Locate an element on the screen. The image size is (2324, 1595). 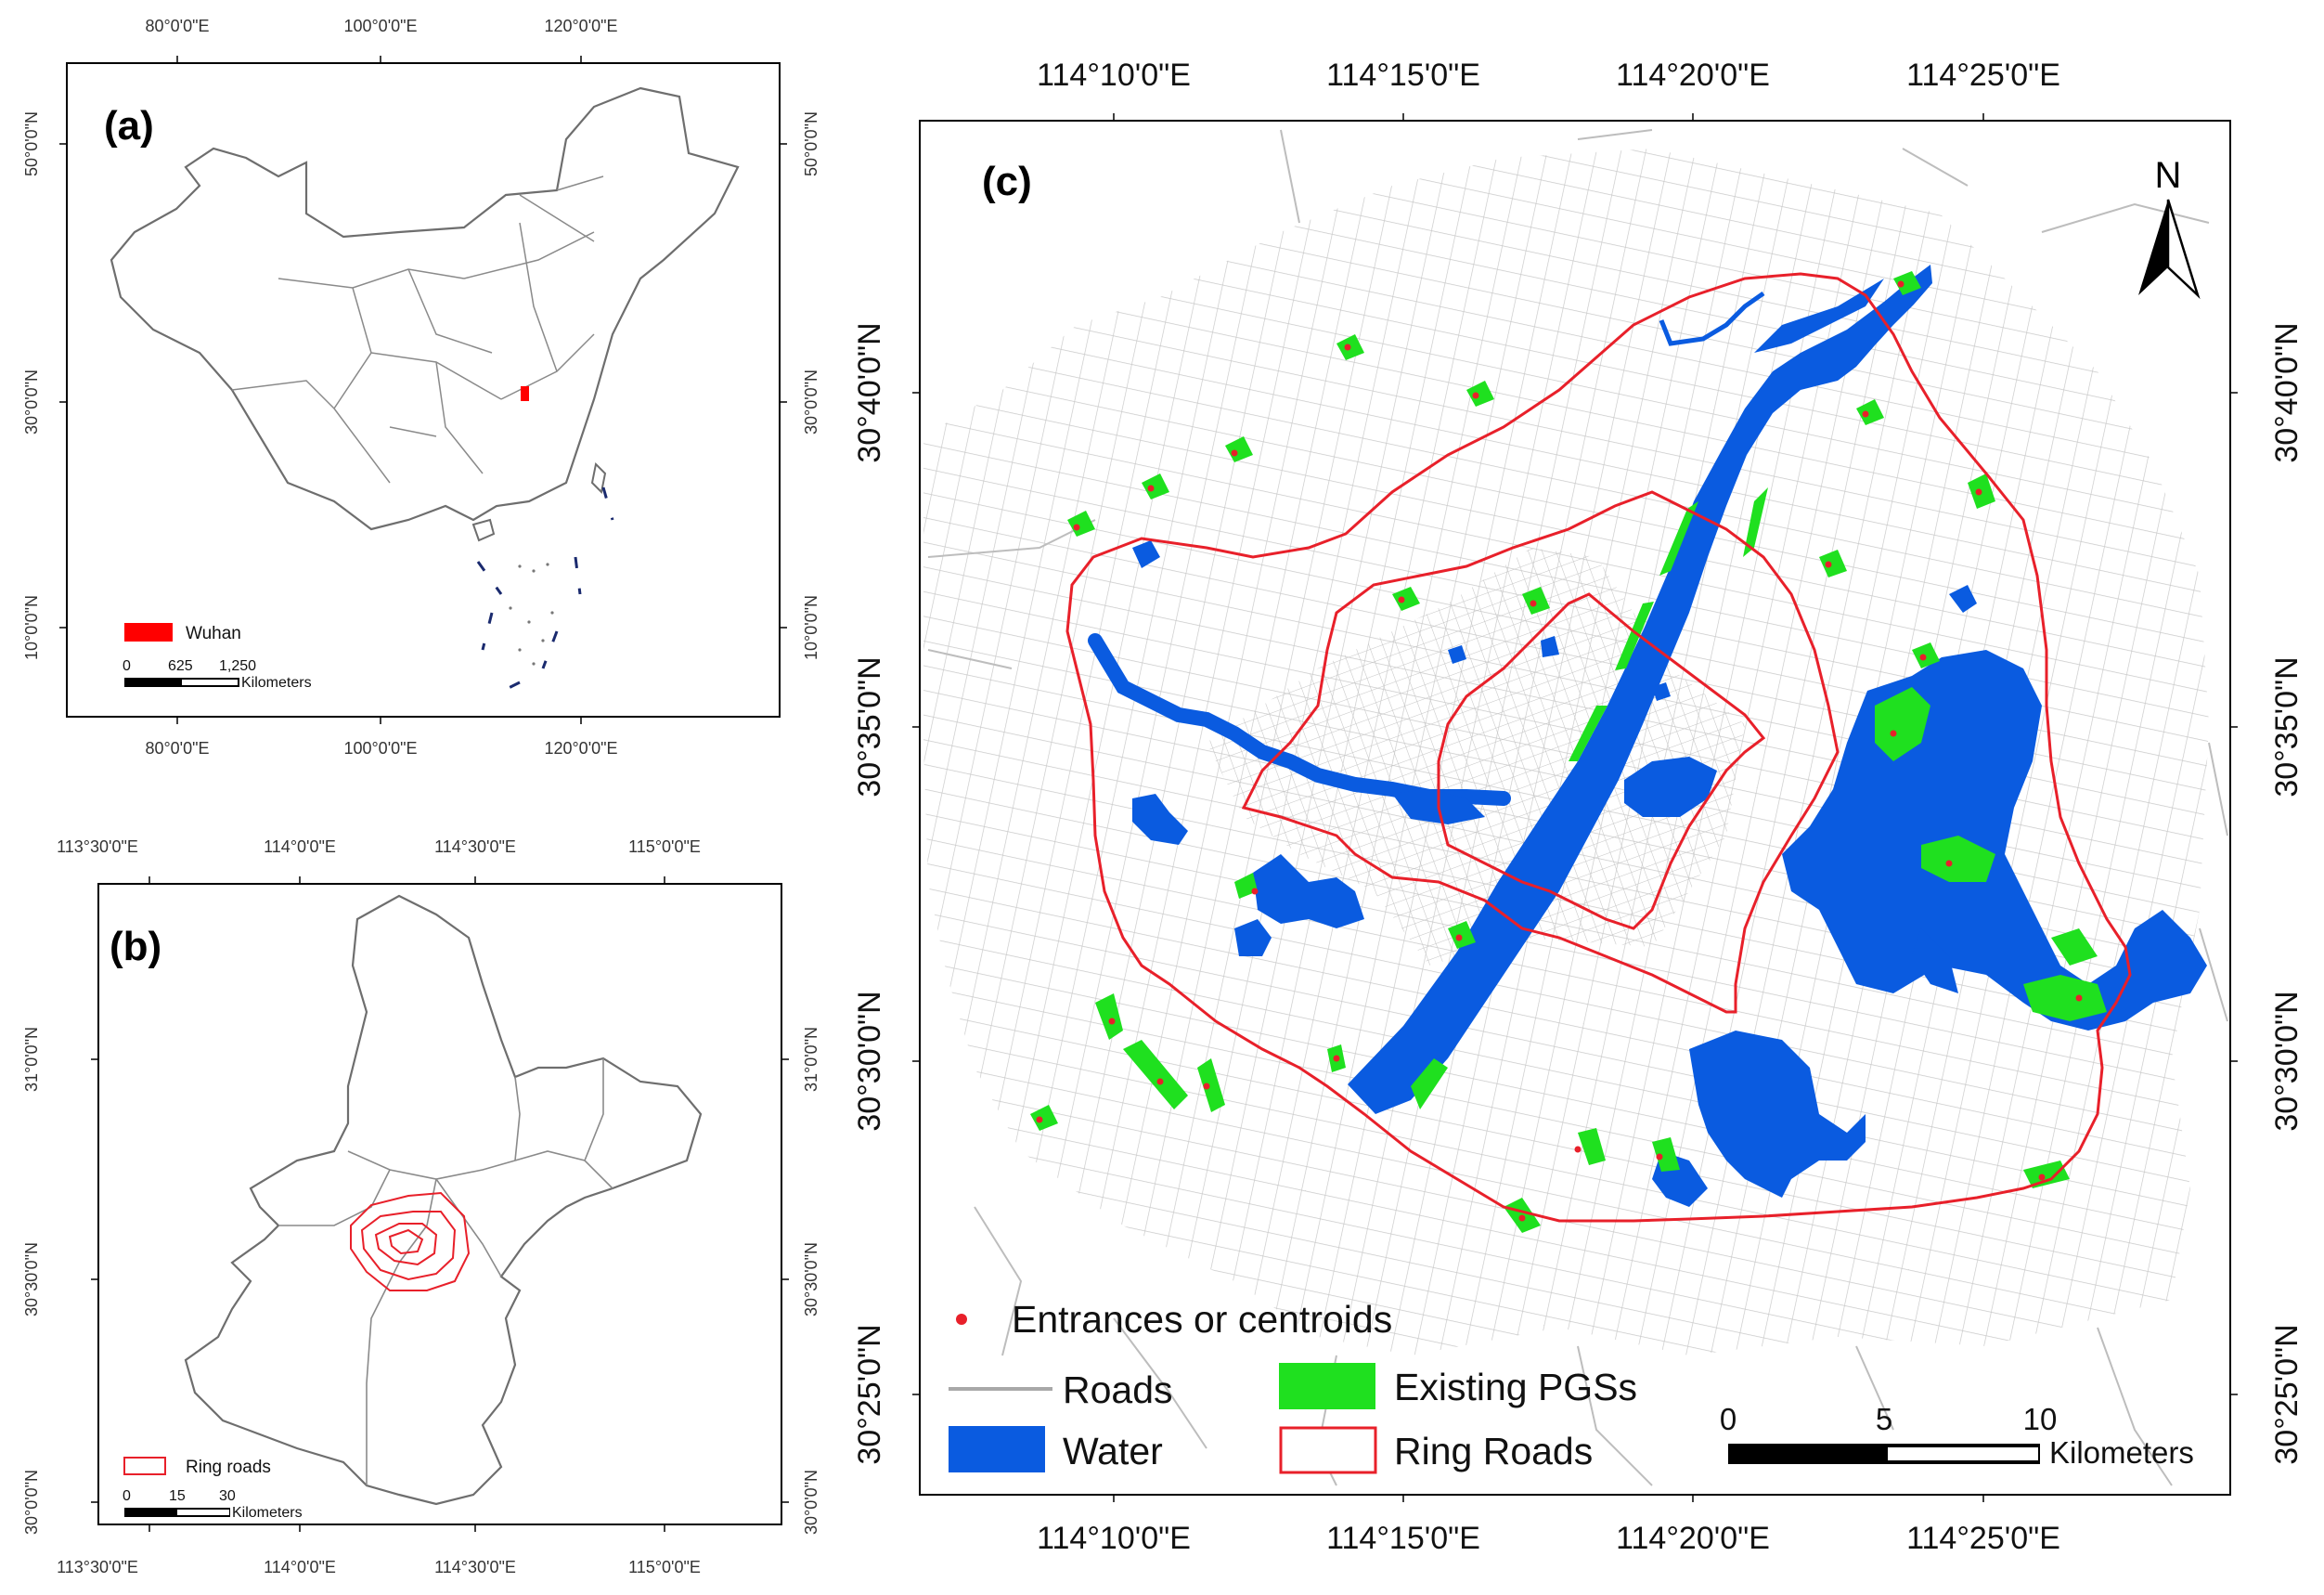
panel-c-tick-top-1: 114°15'0"E is located at coordinates (1403, 75).